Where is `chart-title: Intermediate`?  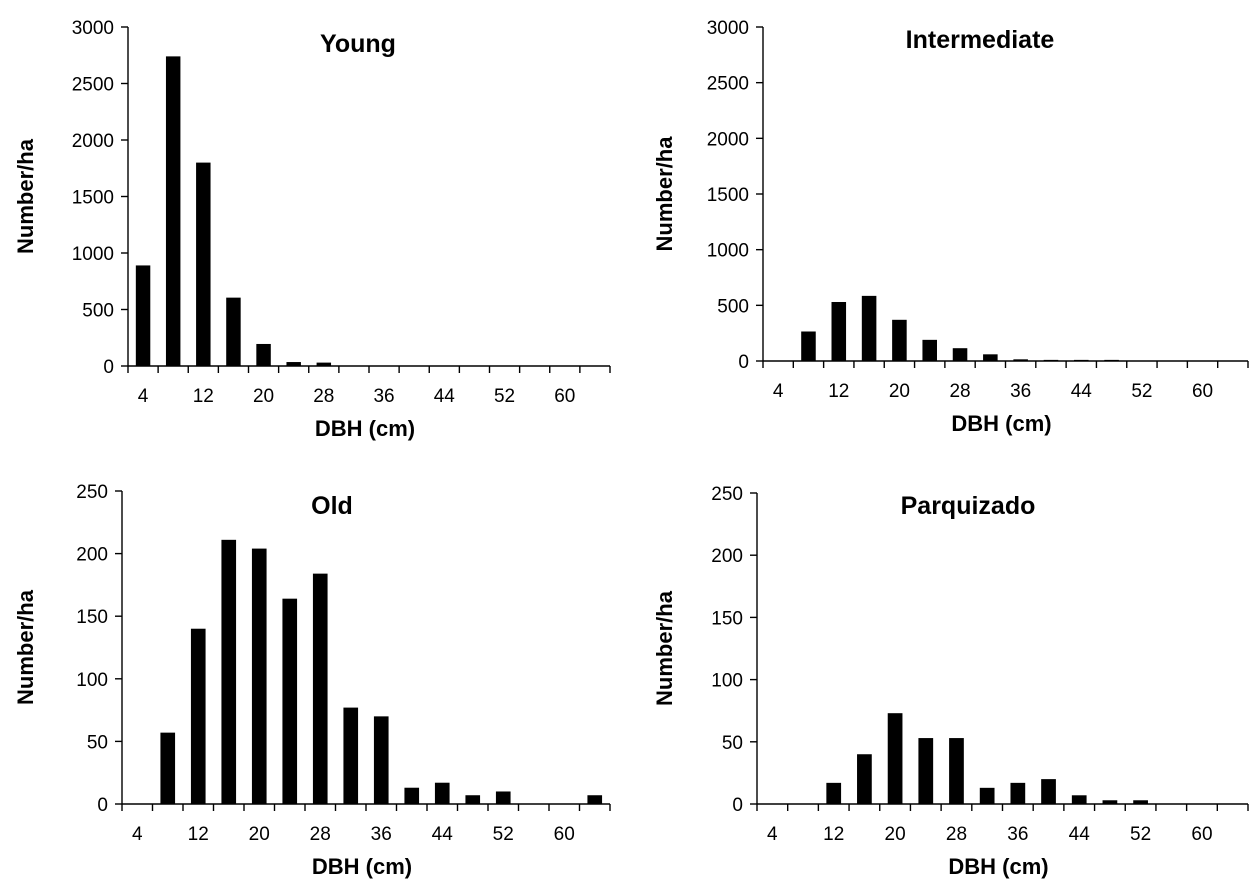
chart-title: Intermediate is located at coordinates (980, 40).